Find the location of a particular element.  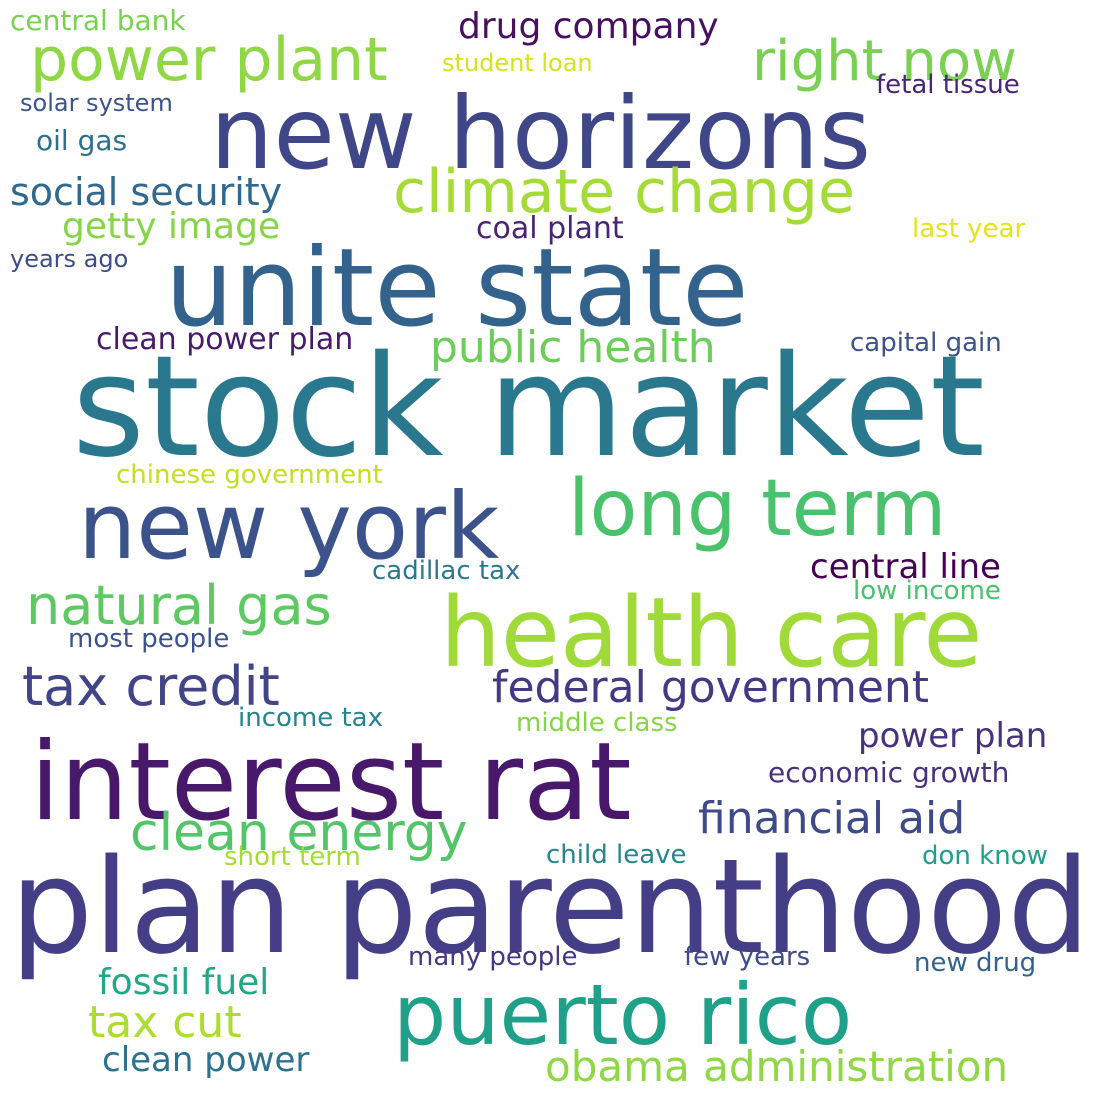

word-fossil-fuel: fossil fuel is located at coordinates (184, 982).